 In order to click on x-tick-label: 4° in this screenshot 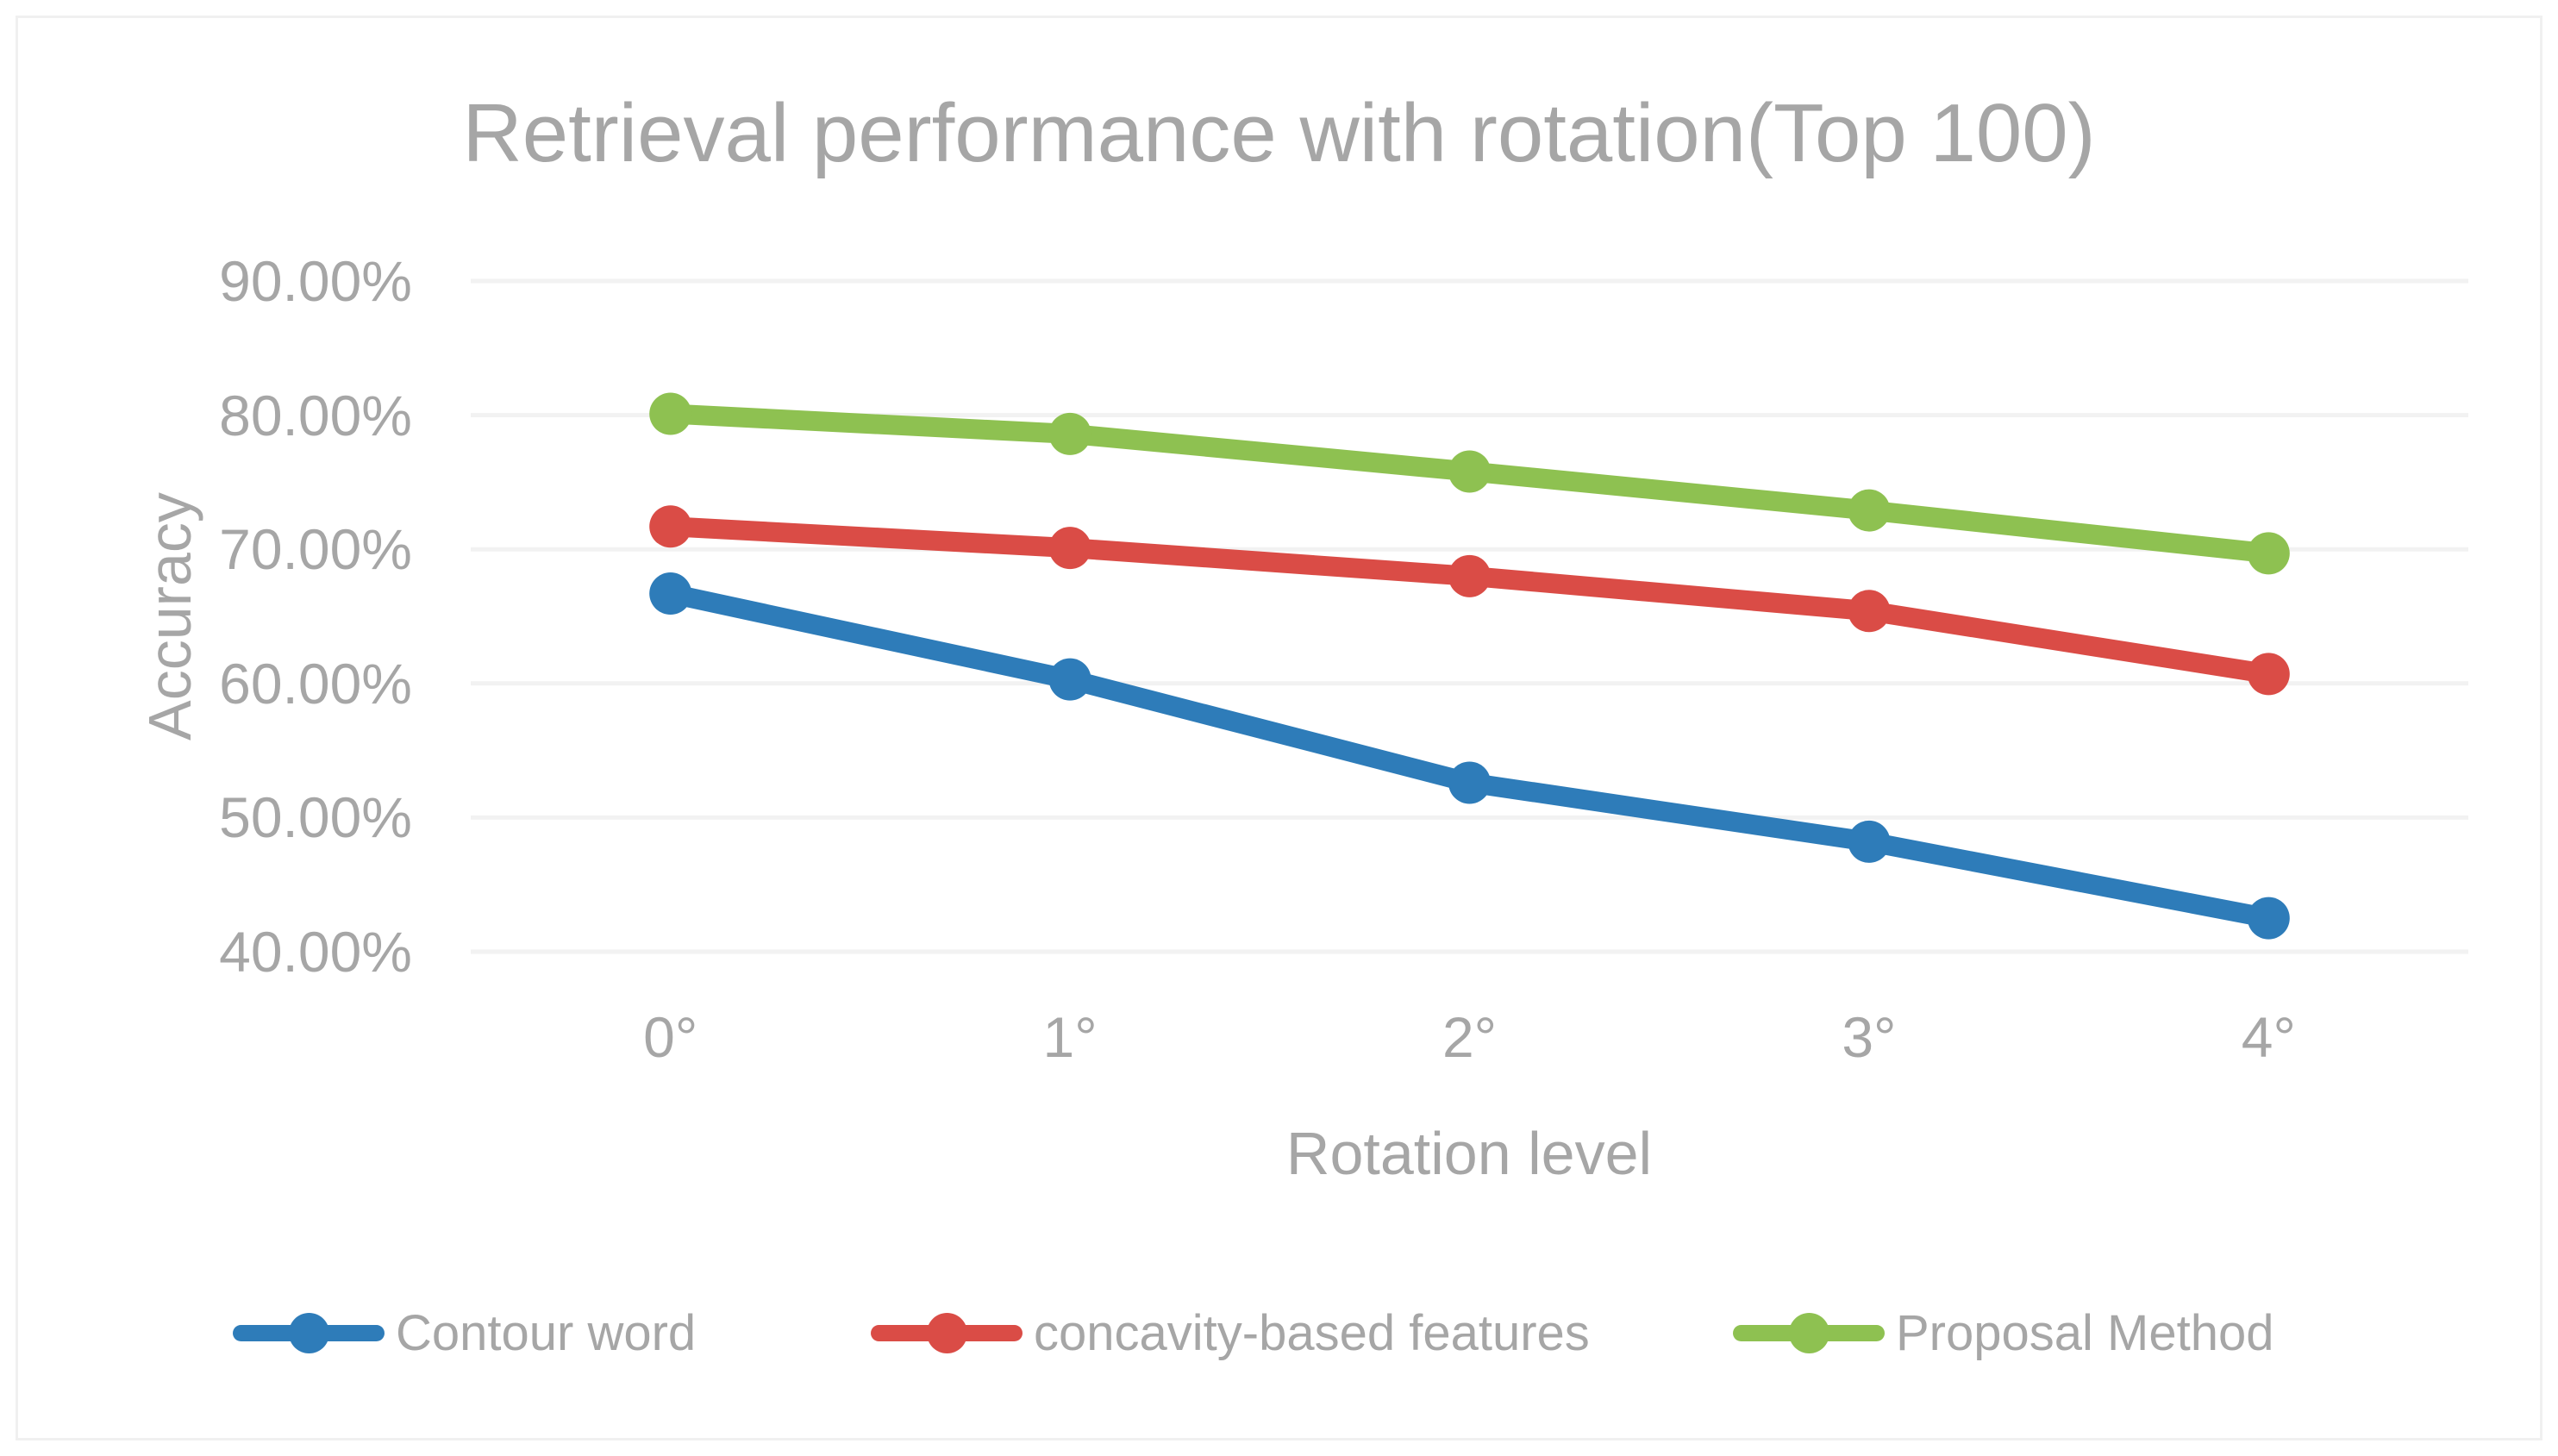, I will do `click(2268, 1037)`.